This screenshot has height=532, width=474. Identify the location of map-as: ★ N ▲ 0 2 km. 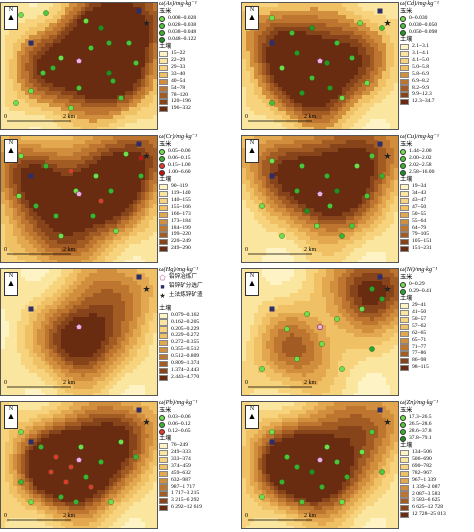
(79, 66).